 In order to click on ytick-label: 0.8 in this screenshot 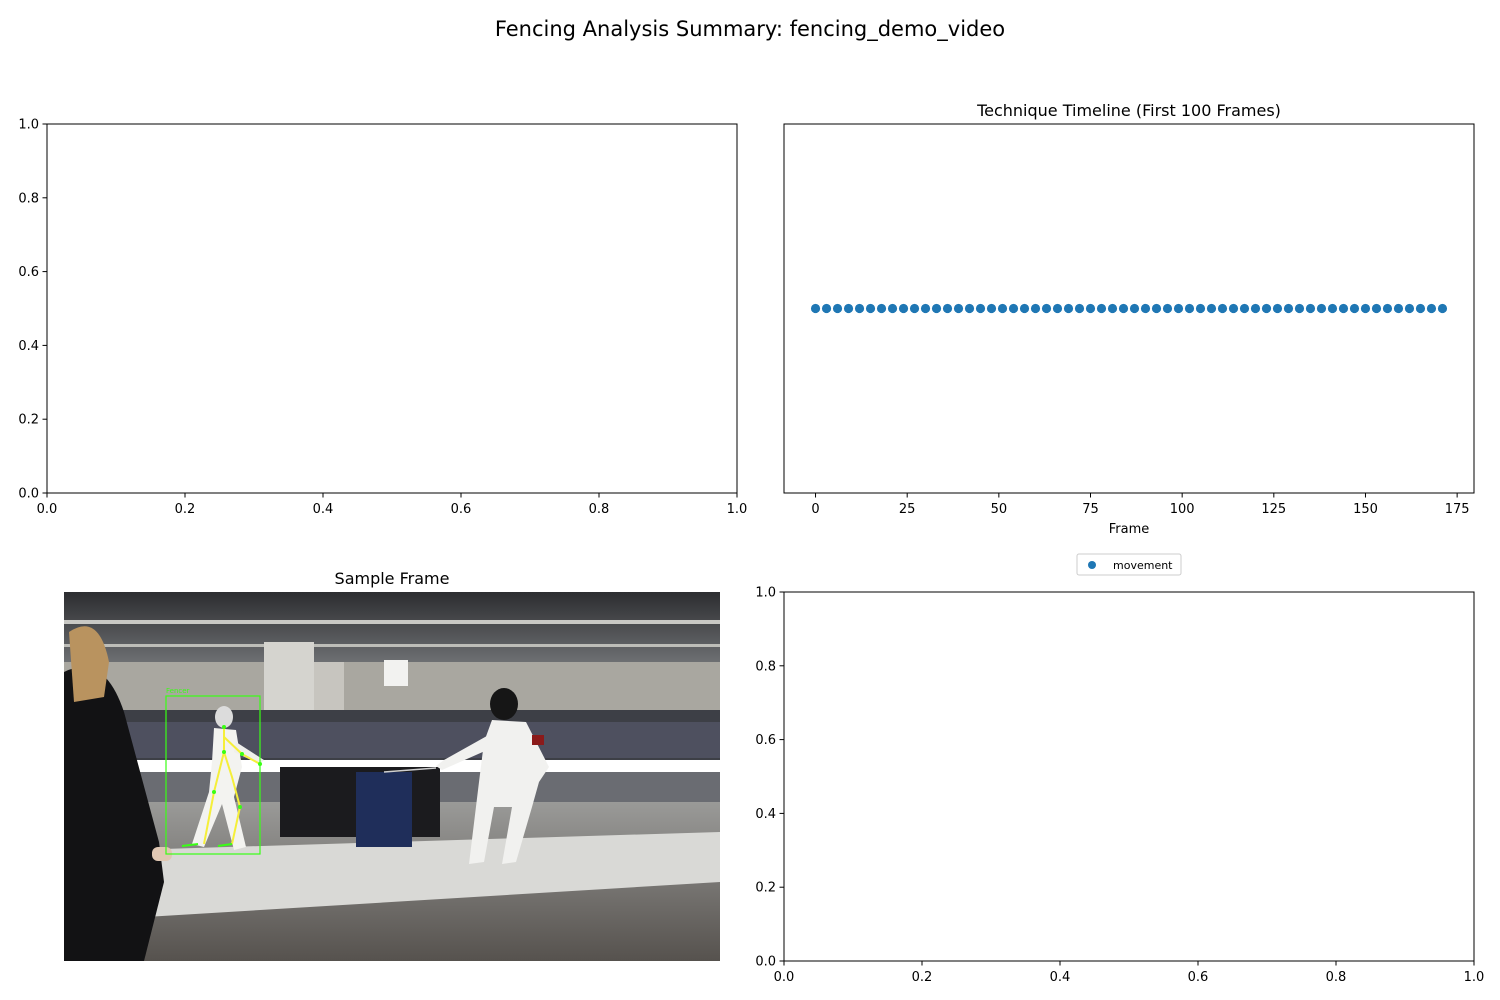, I will do `click(765, 666)`.